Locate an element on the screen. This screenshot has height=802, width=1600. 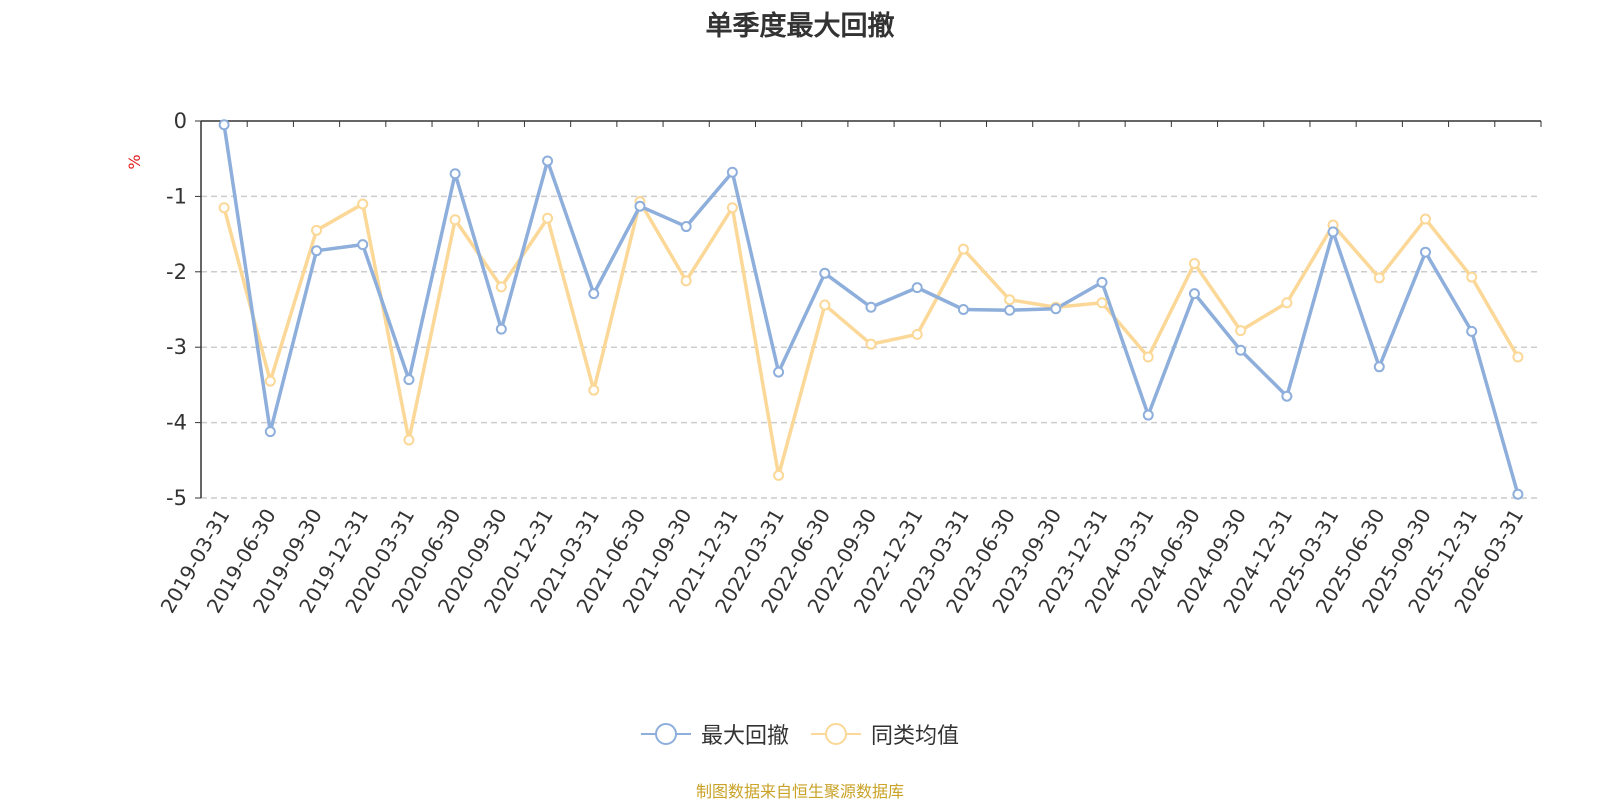
y-tick-label: 0 is located at coordinates (180, 121).